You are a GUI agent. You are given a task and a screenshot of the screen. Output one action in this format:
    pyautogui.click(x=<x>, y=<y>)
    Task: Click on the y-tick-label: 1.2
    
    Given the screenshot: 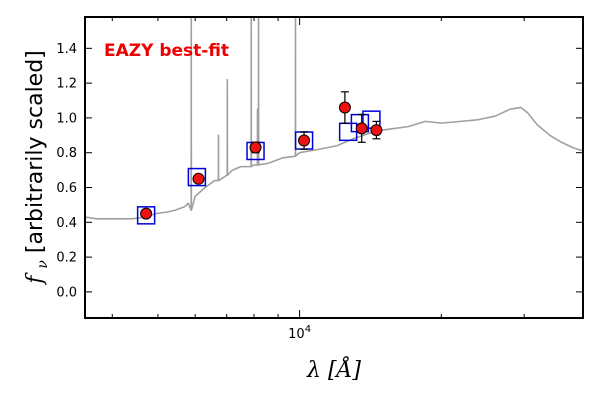 What is the action you would take?
    pyautogui.click(x=66, y=84)
    